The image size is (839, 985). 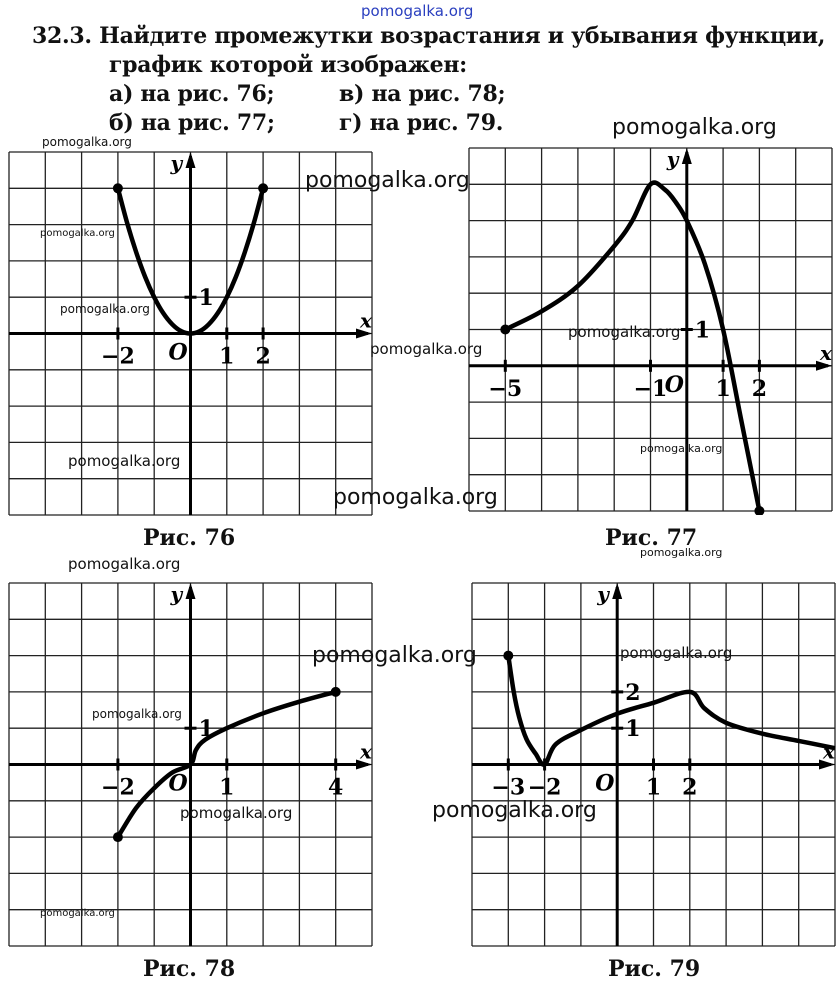 What do you see at coordinates (422, 94) in the screenshot?
I see `task-item-v: в) на рис. 78;` at bounding box center [422, 94].